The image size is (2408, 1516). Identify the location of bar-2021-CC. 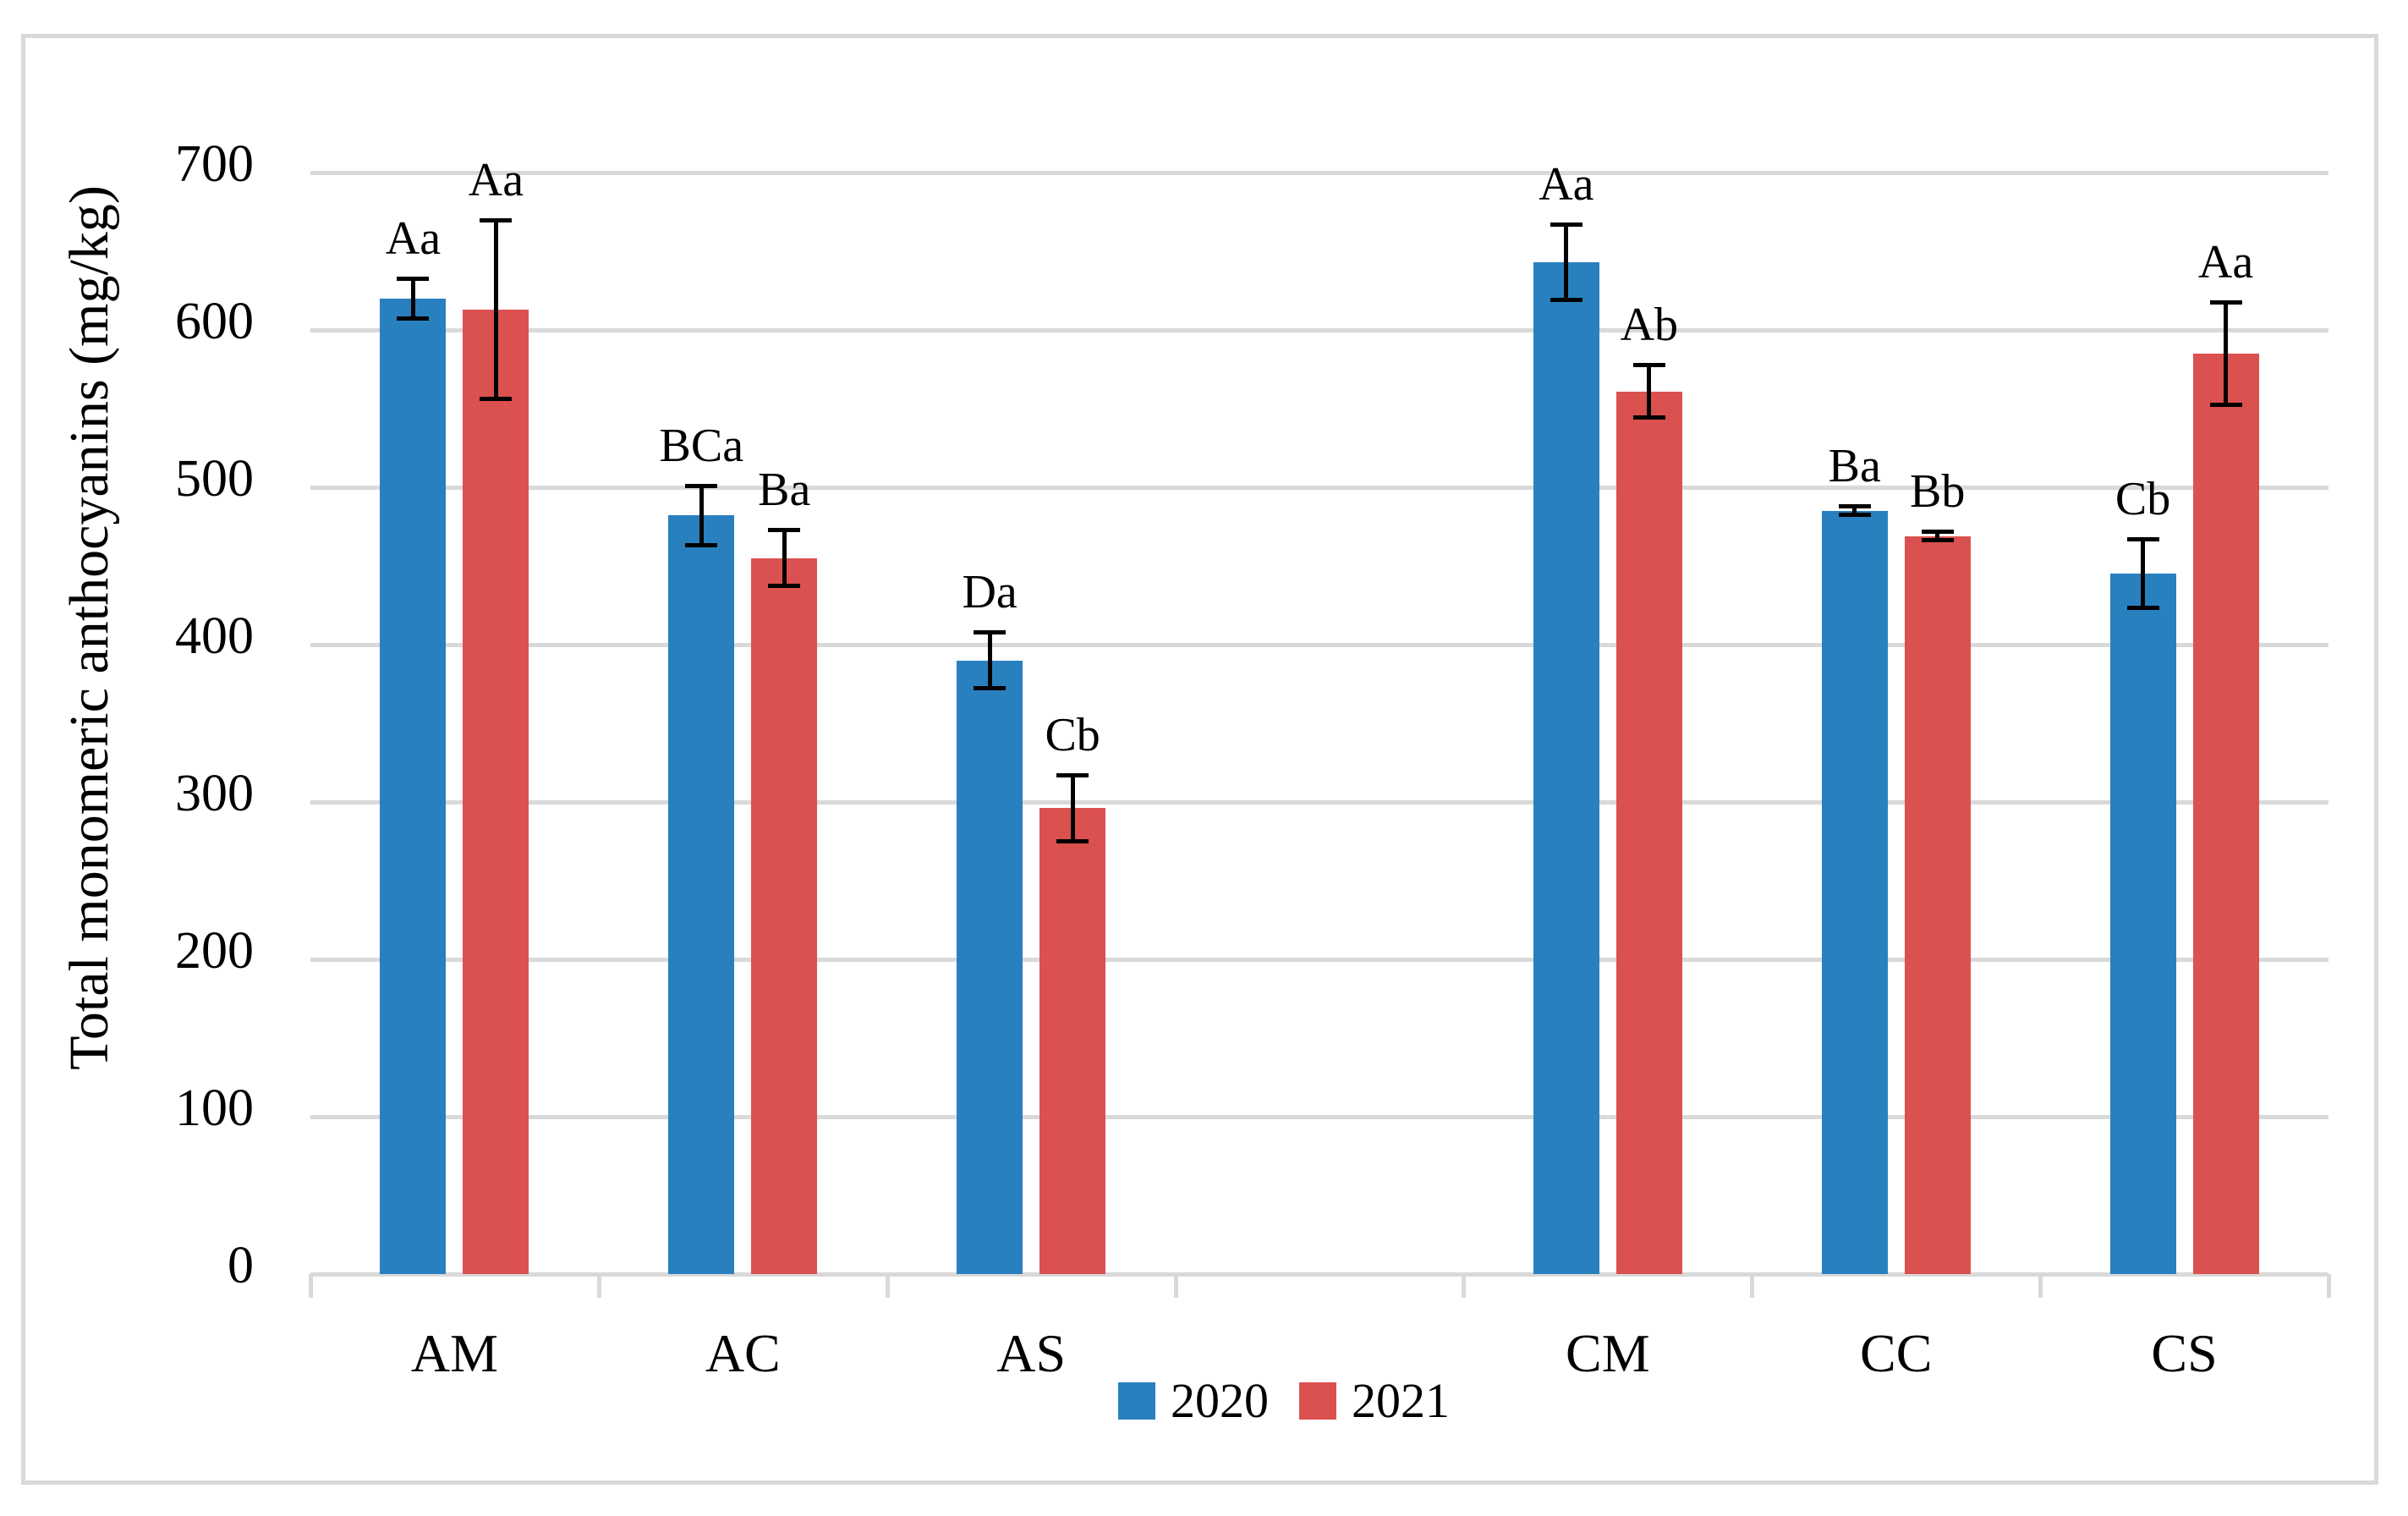
(1937, 905).